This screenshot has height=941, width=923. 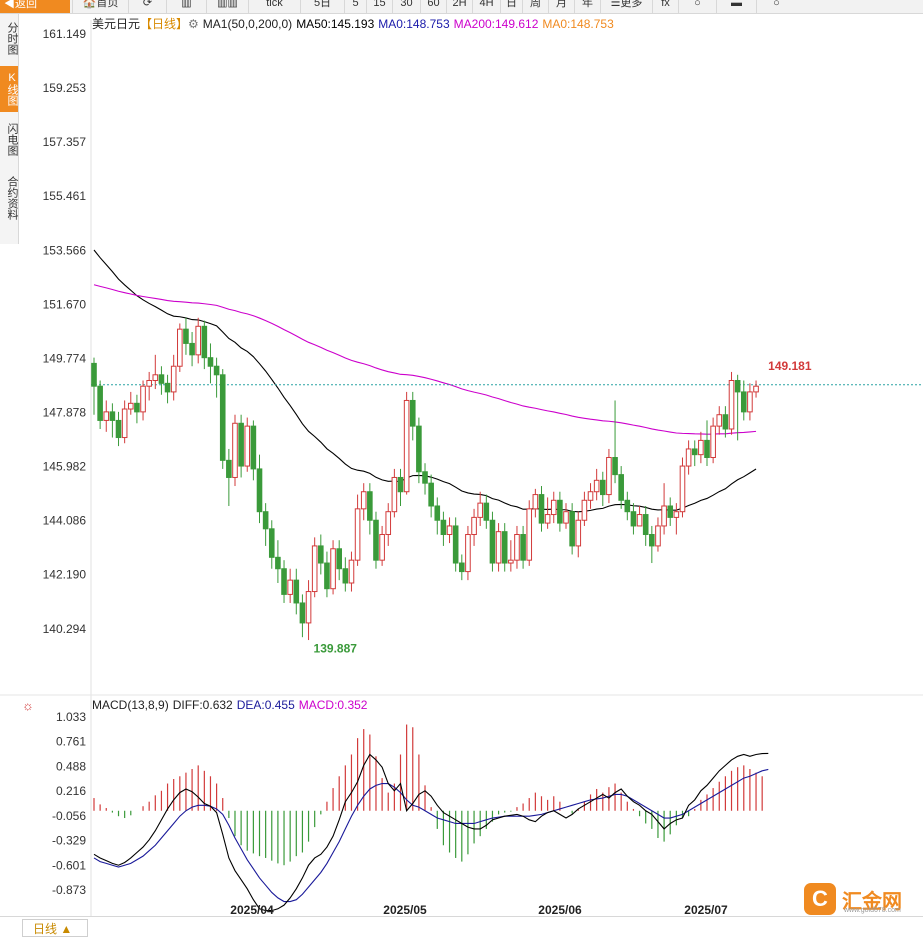 I want to click on toolbar-item: 年, so click(x=587, y=6).